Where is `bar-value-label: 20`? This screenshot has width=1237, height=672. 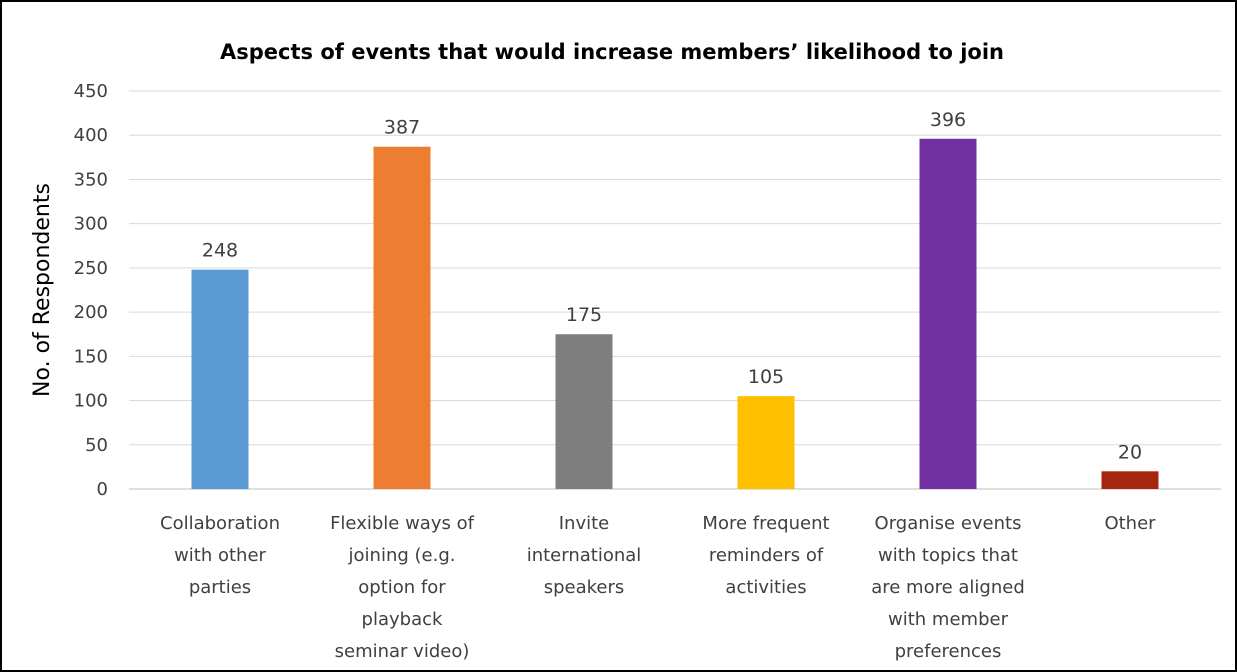
bar-value-label: 20 is located at coordinates (1130, 452).